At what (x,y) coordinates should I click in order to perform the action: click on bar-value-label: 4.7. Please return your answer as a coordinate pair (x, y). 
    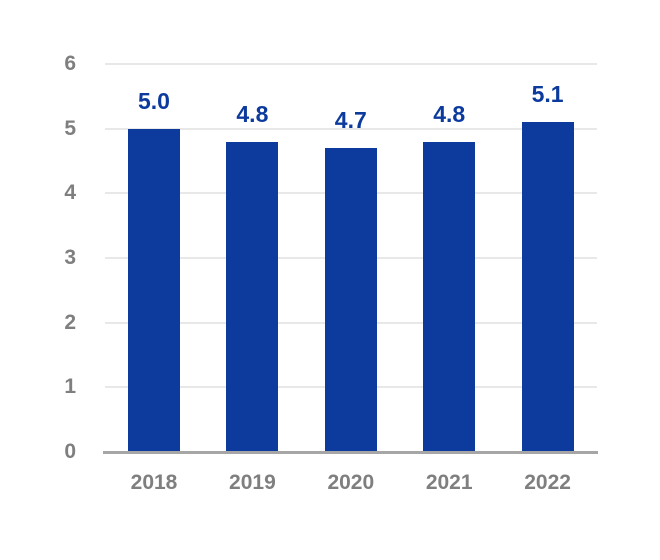
    Looking at the image, I should click on (350, 120).